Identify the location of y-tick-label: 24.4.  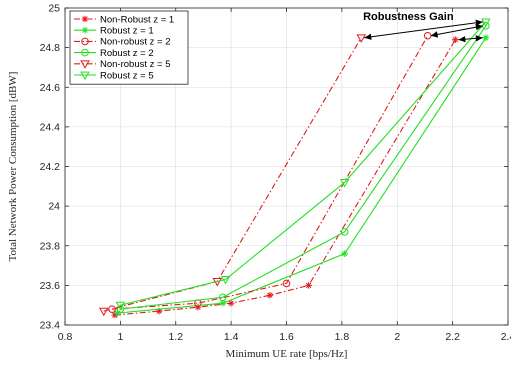
(50, 127).